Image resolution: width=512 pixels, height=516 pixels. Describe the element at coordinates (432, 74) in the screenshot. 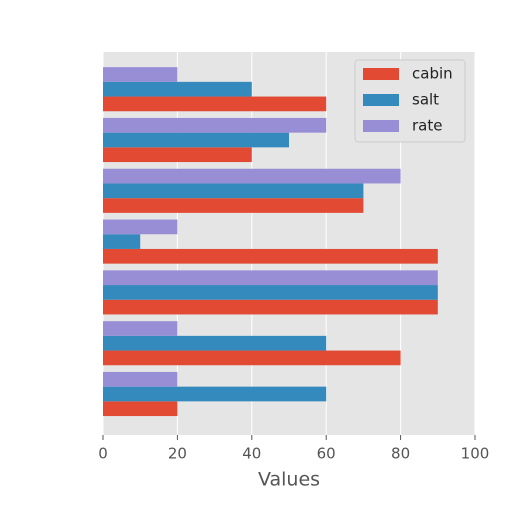

I see `legend-label: cabin` at that location.